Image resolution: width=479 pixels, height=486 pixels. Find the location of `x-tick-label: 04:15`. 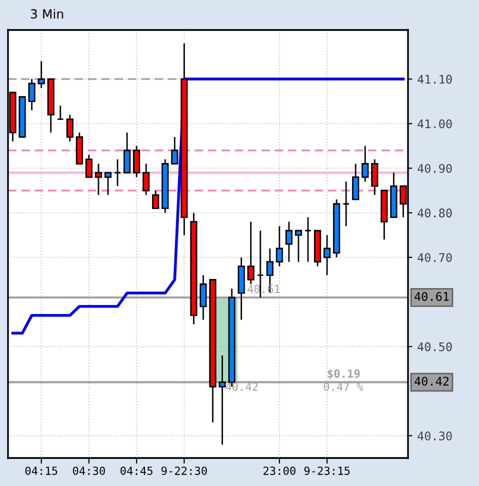

x-tick-label: 04:15 is located at coordinates (41, 470).